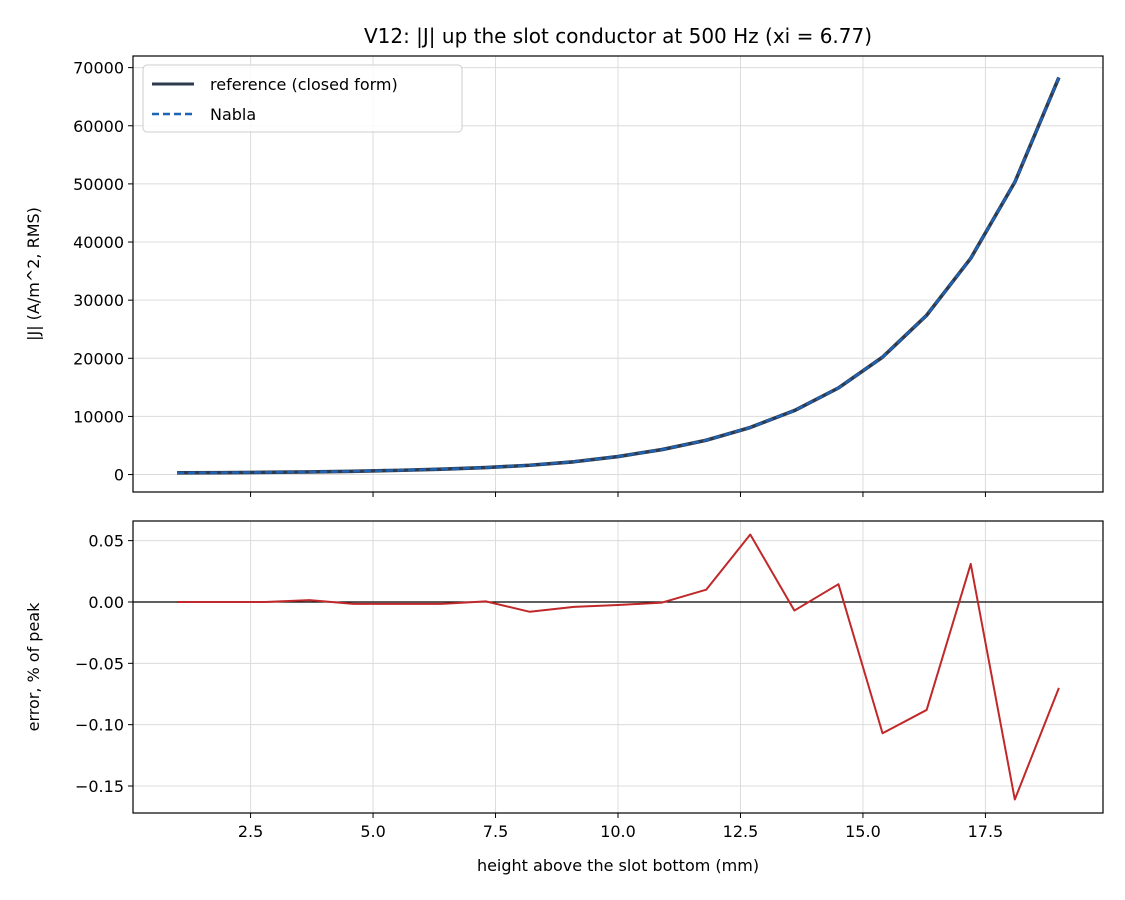 The image size is (1125, 900). I want to click on bottom-y-axis-label: error, % of peak, so click(33, 667).